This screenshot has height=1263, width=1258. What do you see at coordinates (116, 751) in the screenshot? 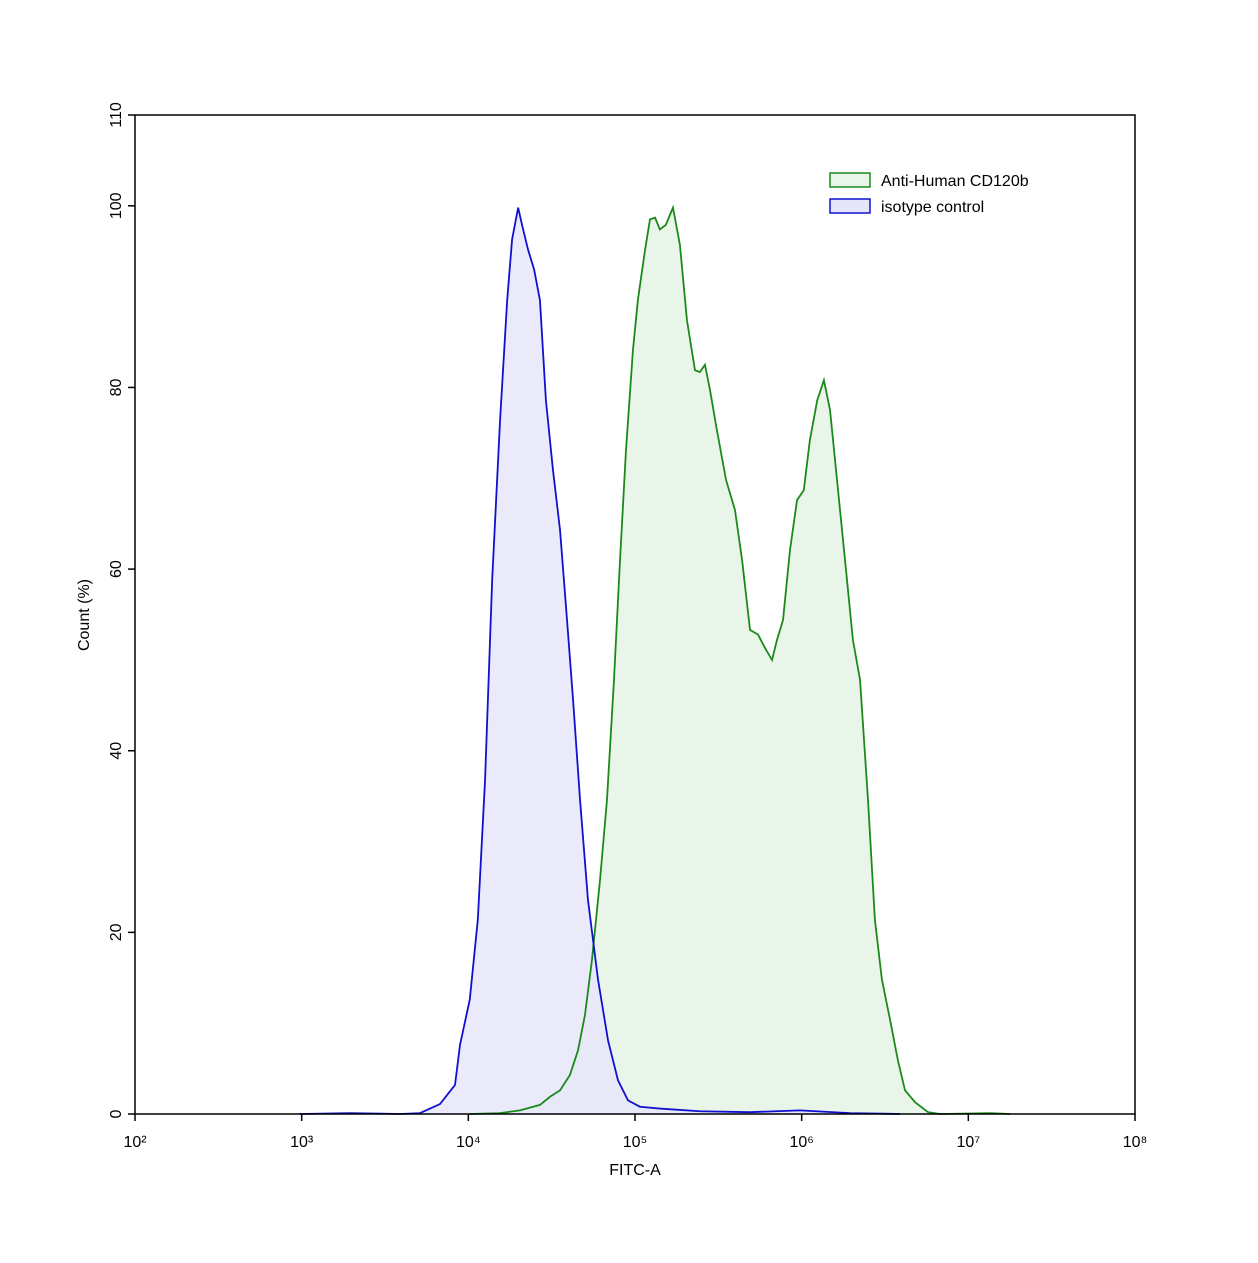
I see `y-tick-label: 40` at bounding box center [116, 751].